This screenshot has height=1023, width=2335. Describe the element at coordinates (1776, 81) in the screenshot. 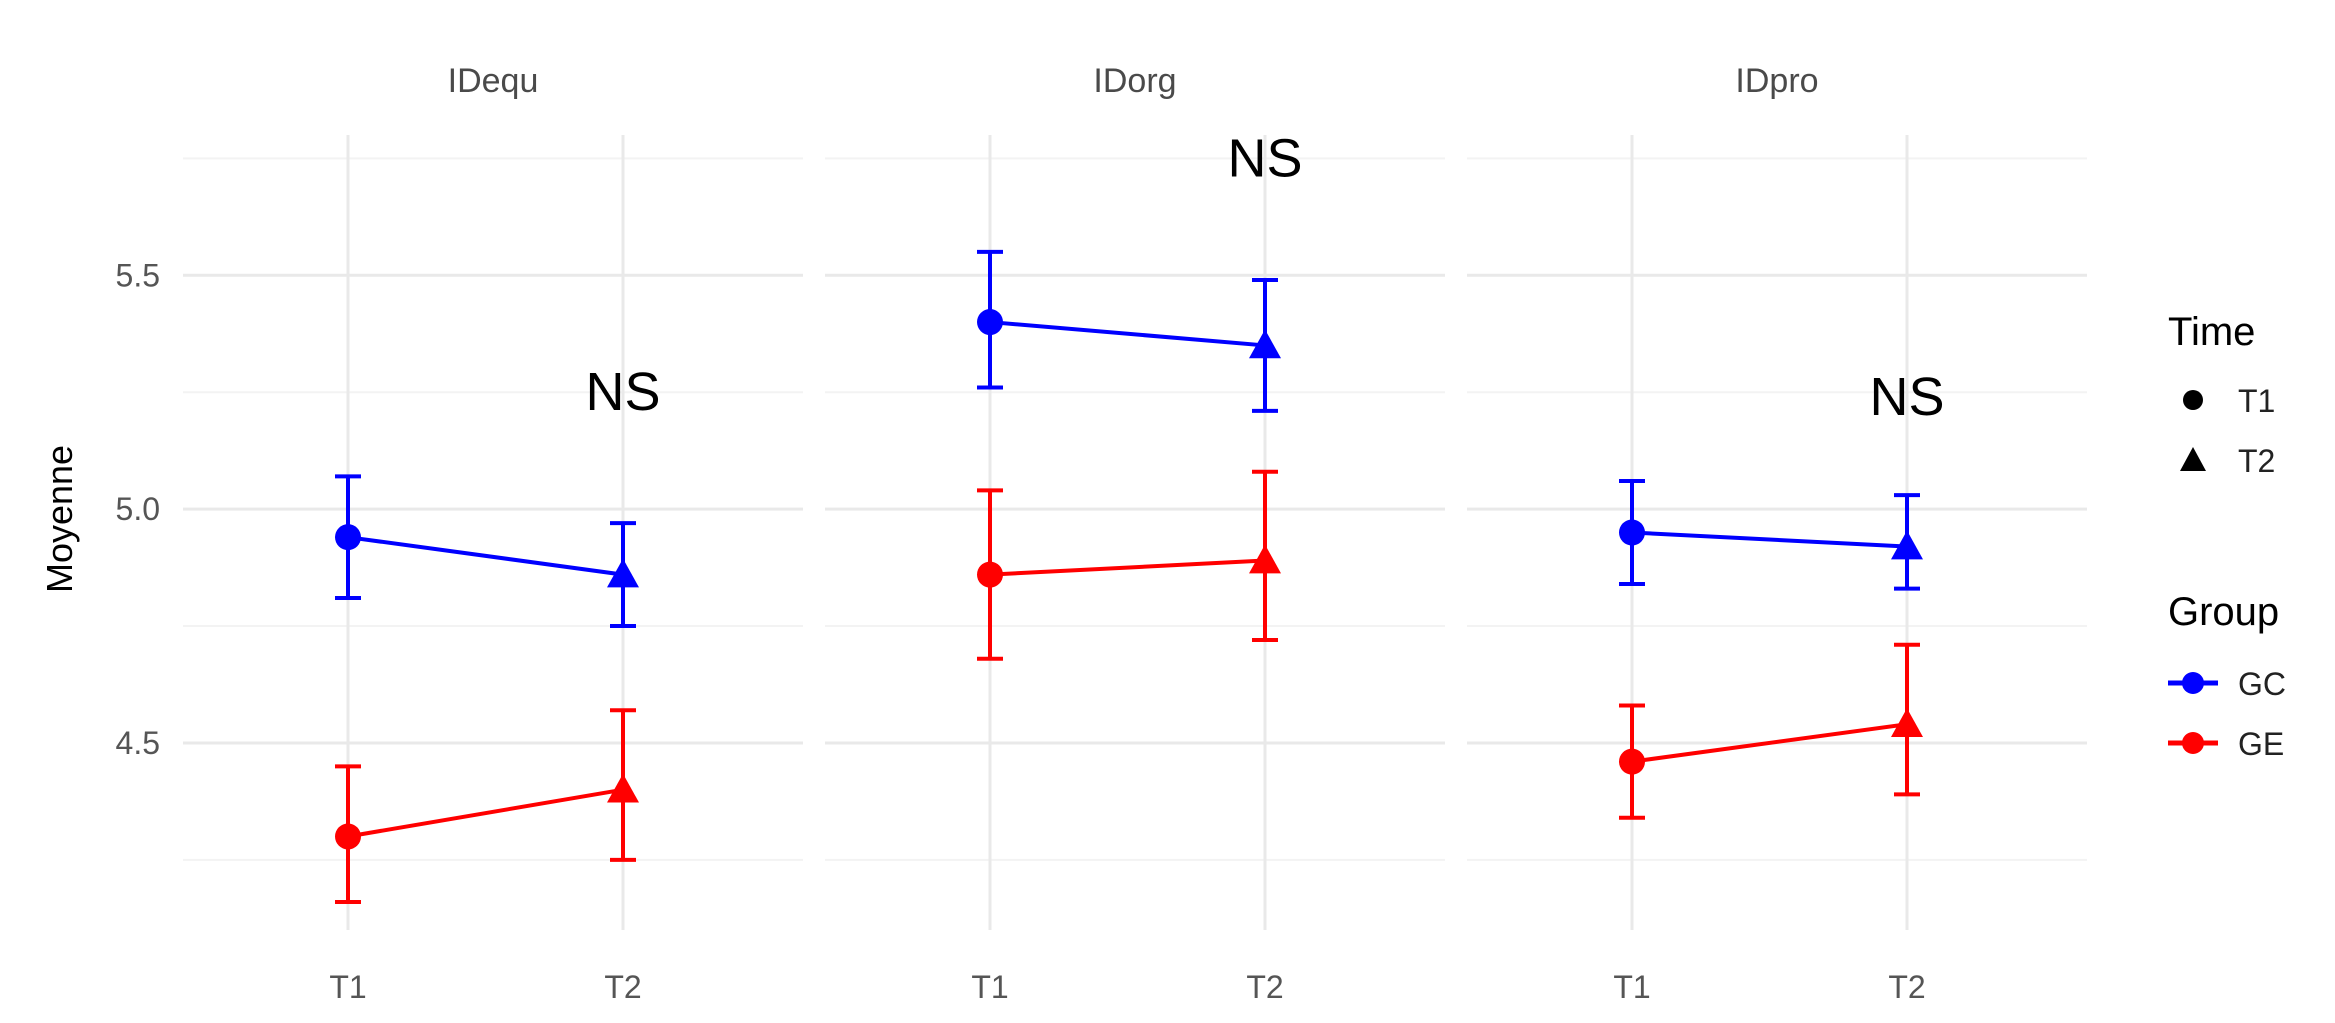

I see `panel-title: IDpro` at that location.